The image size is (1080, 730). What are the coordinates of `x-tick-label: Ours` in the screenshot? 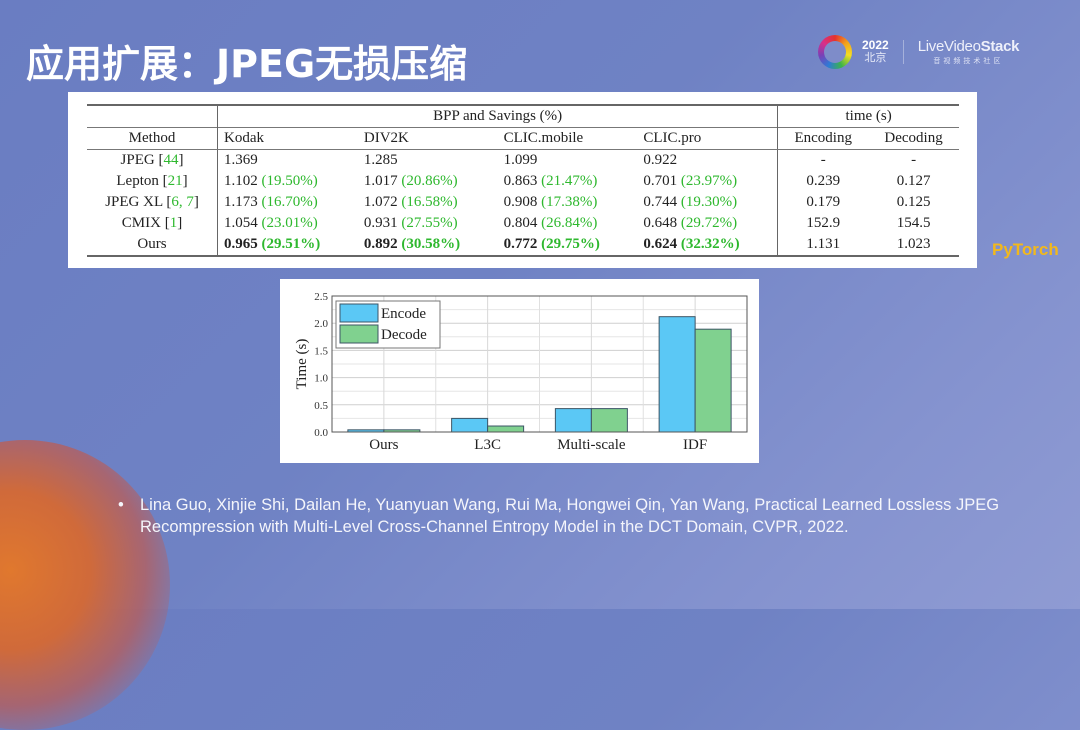 It's located at (383, 445).